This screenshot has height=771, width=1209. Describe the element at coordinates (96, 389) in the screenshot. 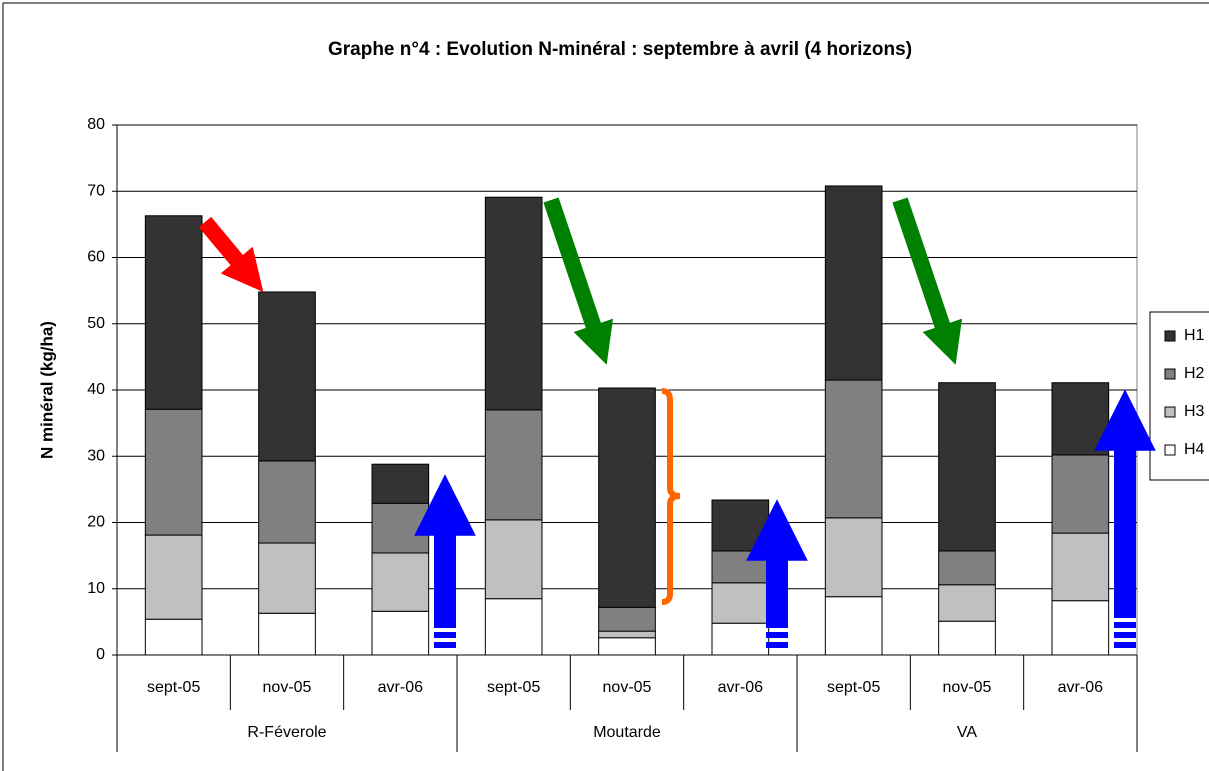

I see `y-tick-label: 40` at that location.